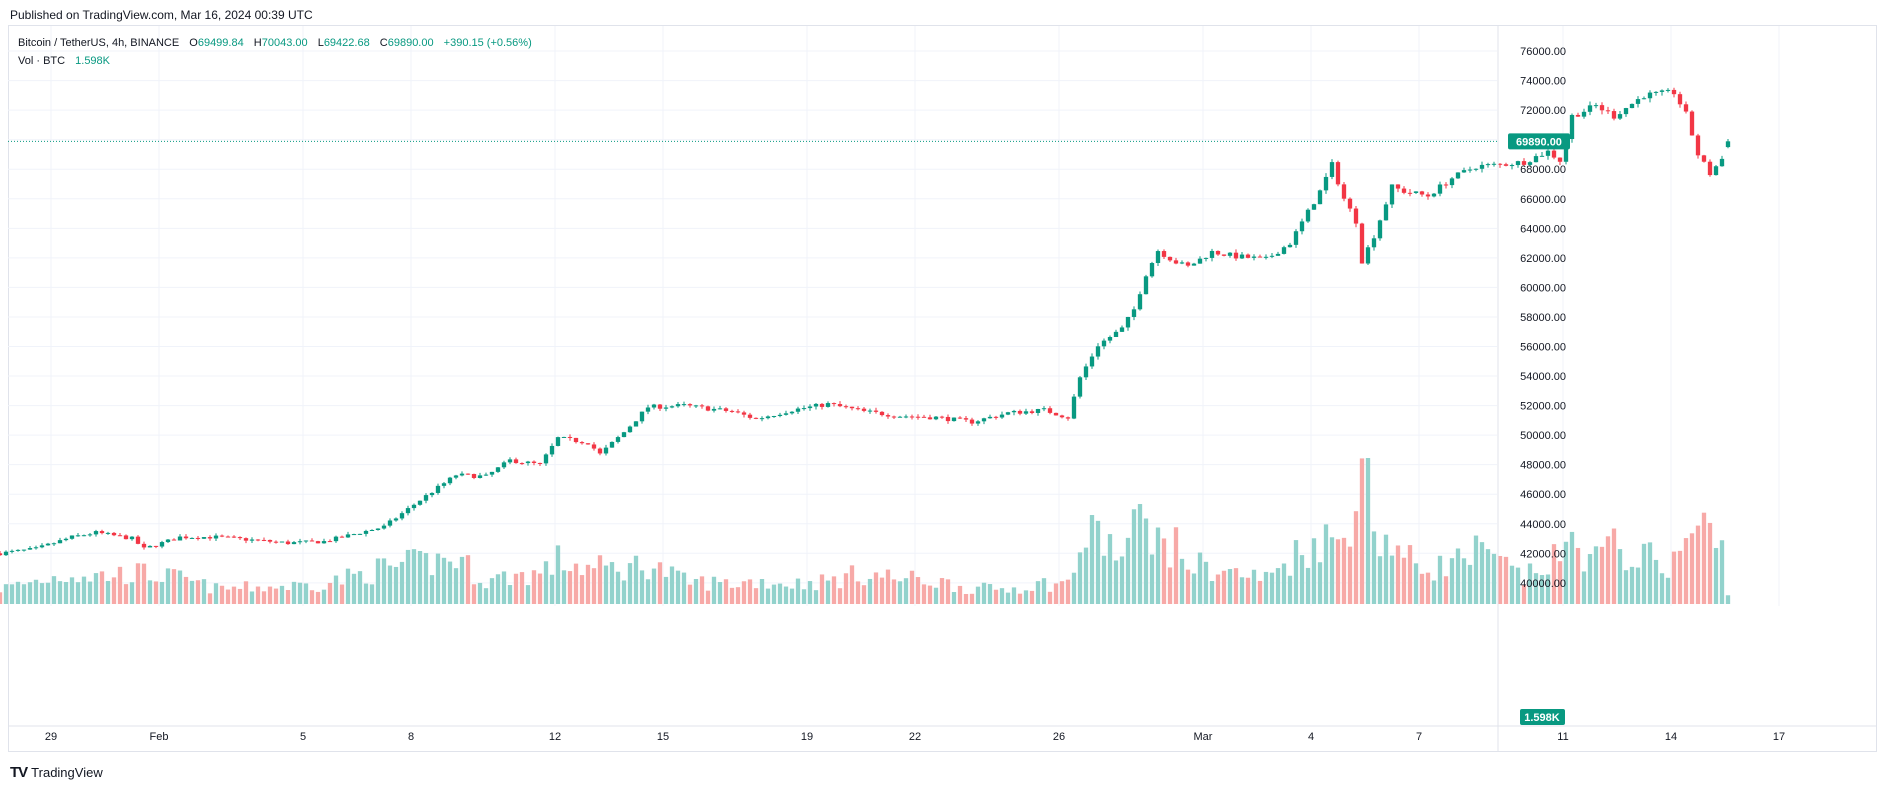  Describe the element at coordinates (99, 43) in the screenshot. I see `symbol-title: Bitcoin / TetherUS, 4h, BINANCE` at that location.